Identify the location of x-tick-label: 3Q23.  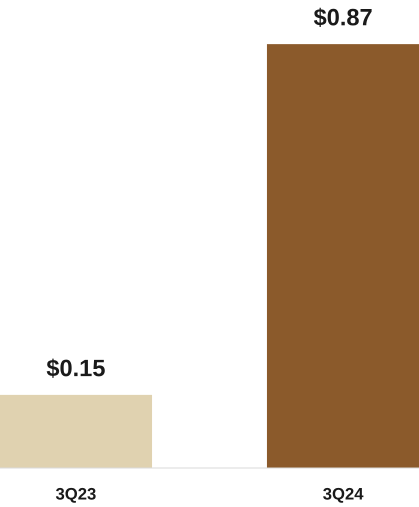
(76, 495).